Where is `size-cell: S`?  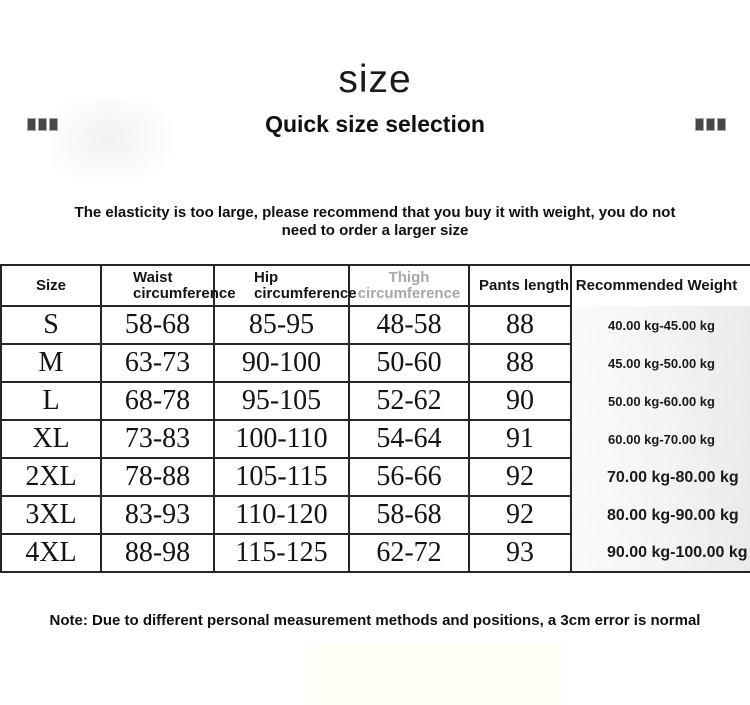 size-cell: S is located at coordinates (51, 325).